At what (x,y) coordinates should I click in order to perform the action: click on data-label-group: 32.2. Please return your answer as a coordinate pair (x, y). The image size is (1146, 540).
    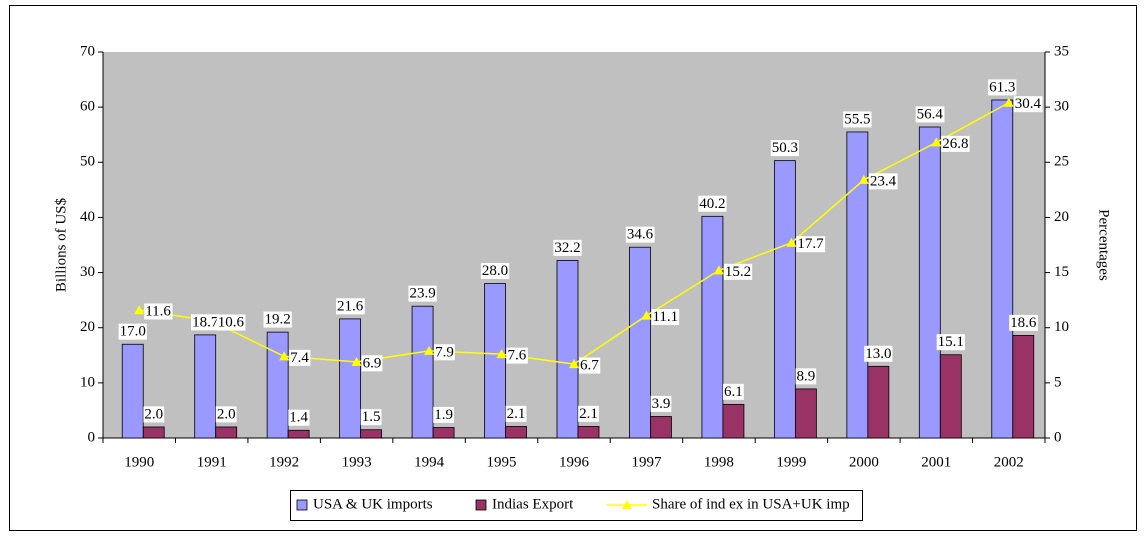
    Looking at the image, I should click on (567, 247).